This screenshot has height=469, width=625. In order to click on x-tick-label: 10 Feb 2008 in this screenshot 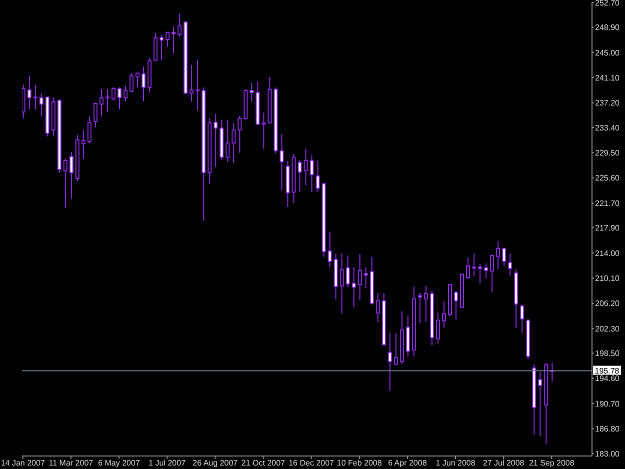, I will do `click(359, 463)`.